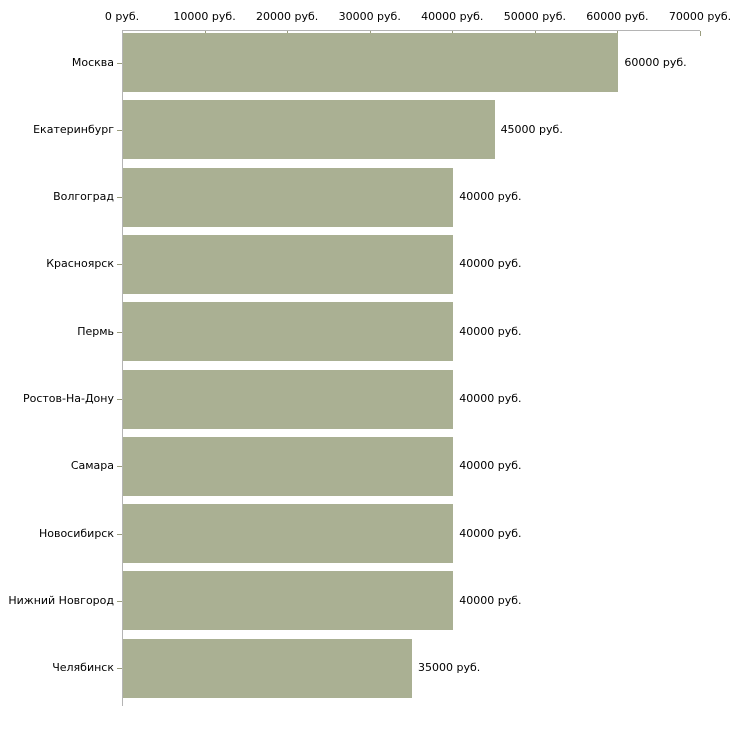  I want to click on category-label: Нижний Новгород, so click(61, 600).